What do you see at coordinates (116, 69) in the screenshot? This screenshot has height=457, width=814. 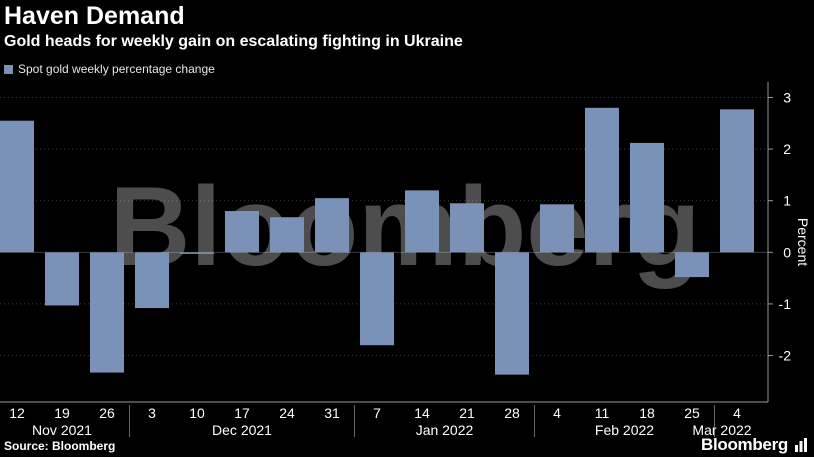 I see `legend-label: Spot gold weekly percentage change` at bounding box center [116, 69].